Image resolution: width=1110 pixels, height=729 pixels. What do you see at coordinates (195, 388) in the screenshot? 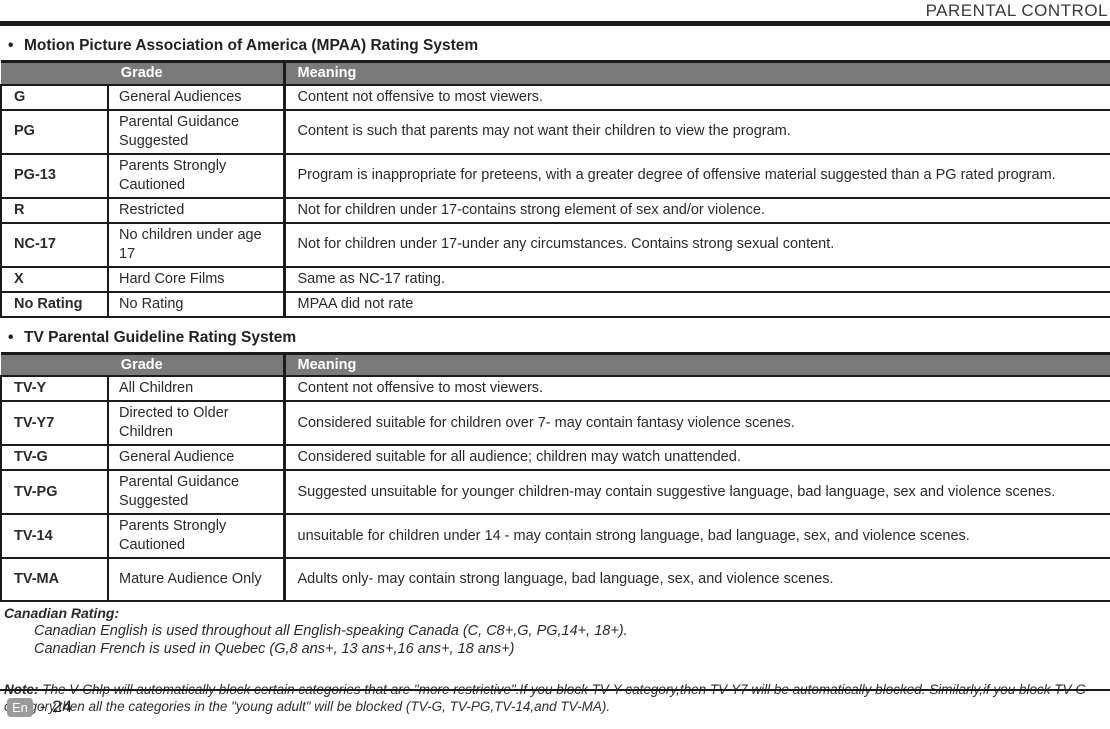
I see `grade-name-cell: All Children` at bounding box center [195, 388].